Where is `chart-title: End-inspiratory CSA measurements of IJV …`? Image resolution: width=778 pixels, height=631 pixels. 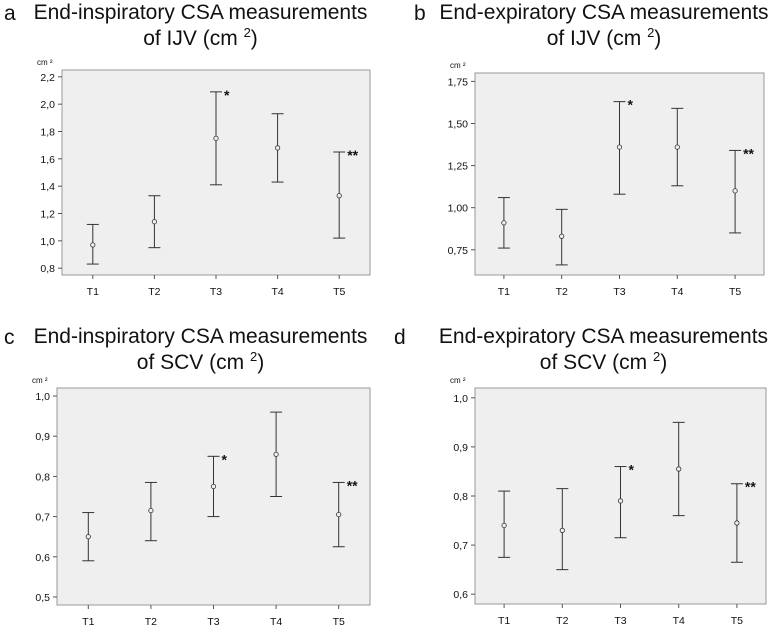
chart-title: End-inspiratory CSA measurements of IJV … is located at coordinates (200, 26).